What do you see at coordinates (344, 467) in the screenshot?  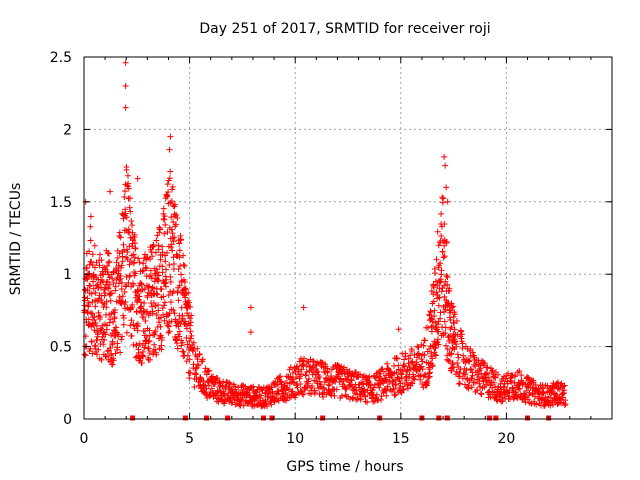 I see `x-axis-label: GPS time / hours` at bounding box center [344, 467].